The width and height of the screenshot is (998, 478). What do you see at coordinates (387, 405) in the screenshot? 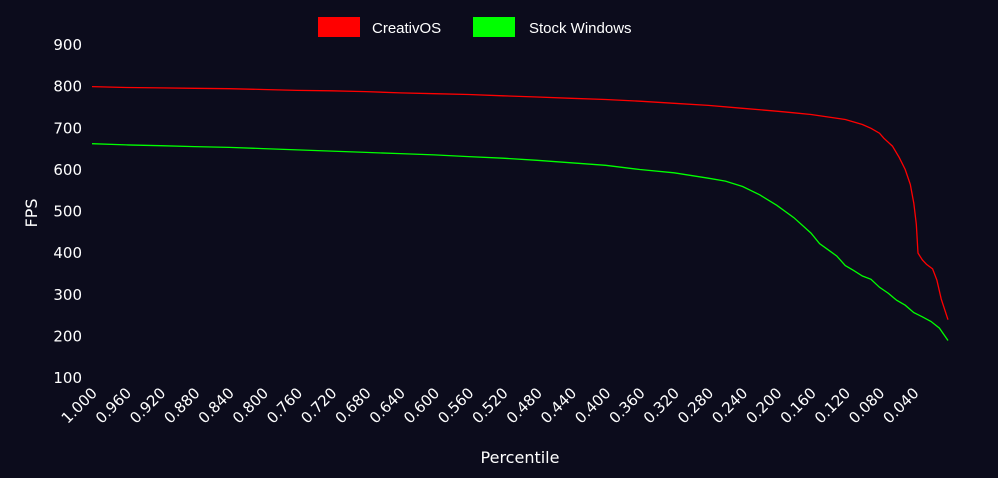
I see `x-tick-label: 0.640` at bounding box center [387, 405].